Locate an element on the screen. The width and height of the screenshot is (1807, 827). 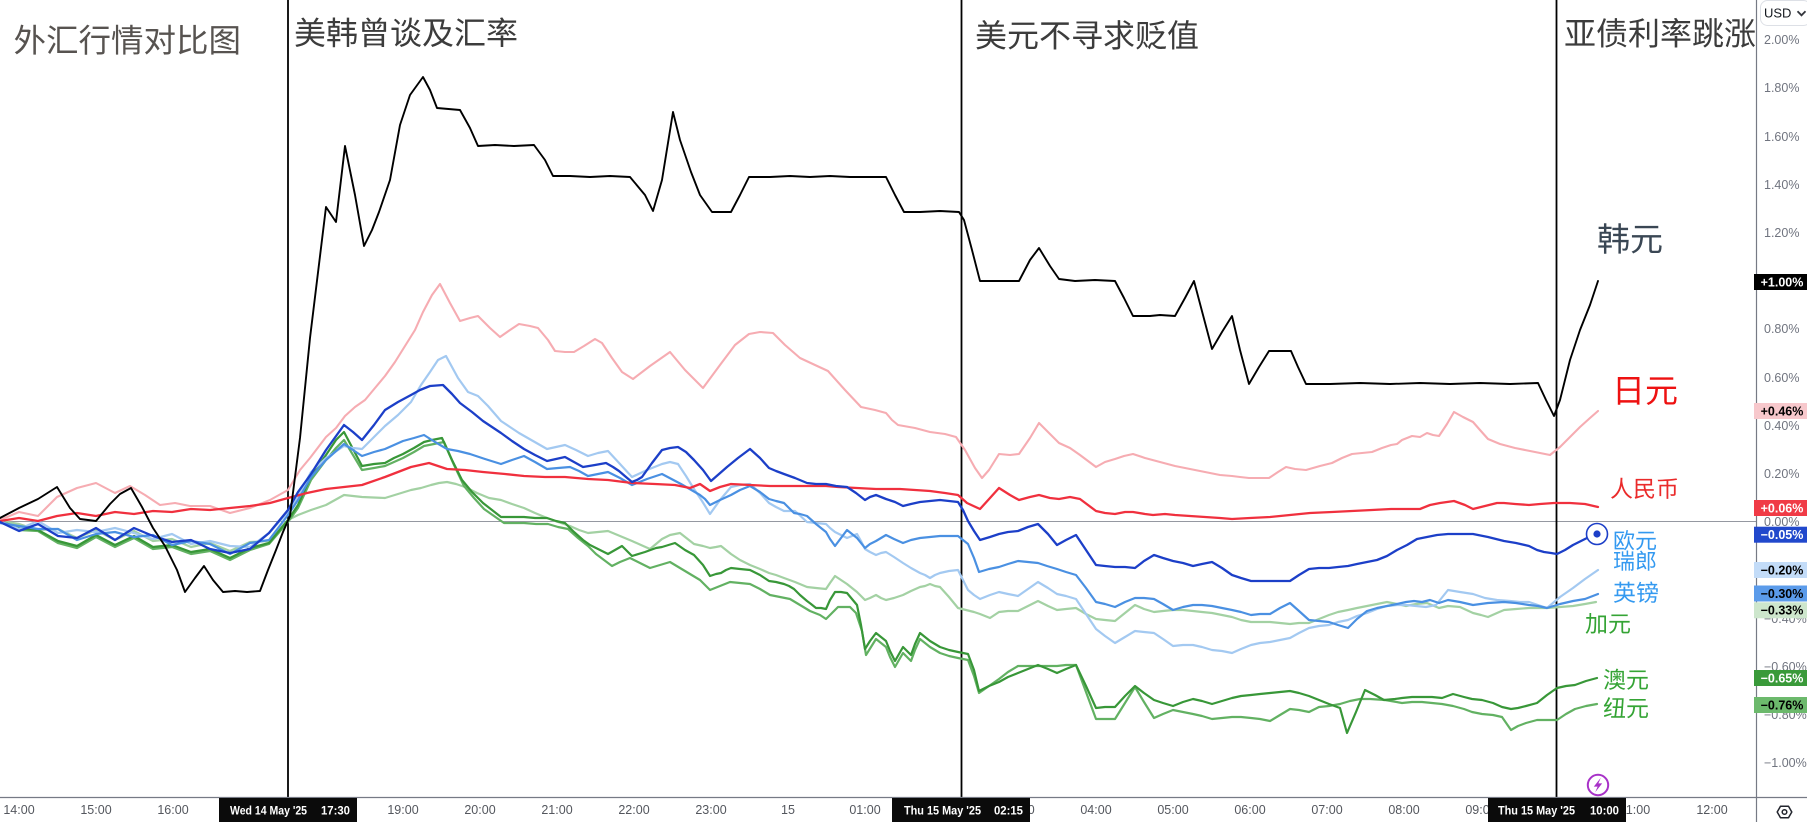
svg-text: 10:00 is located at coordinates (1604, 811).